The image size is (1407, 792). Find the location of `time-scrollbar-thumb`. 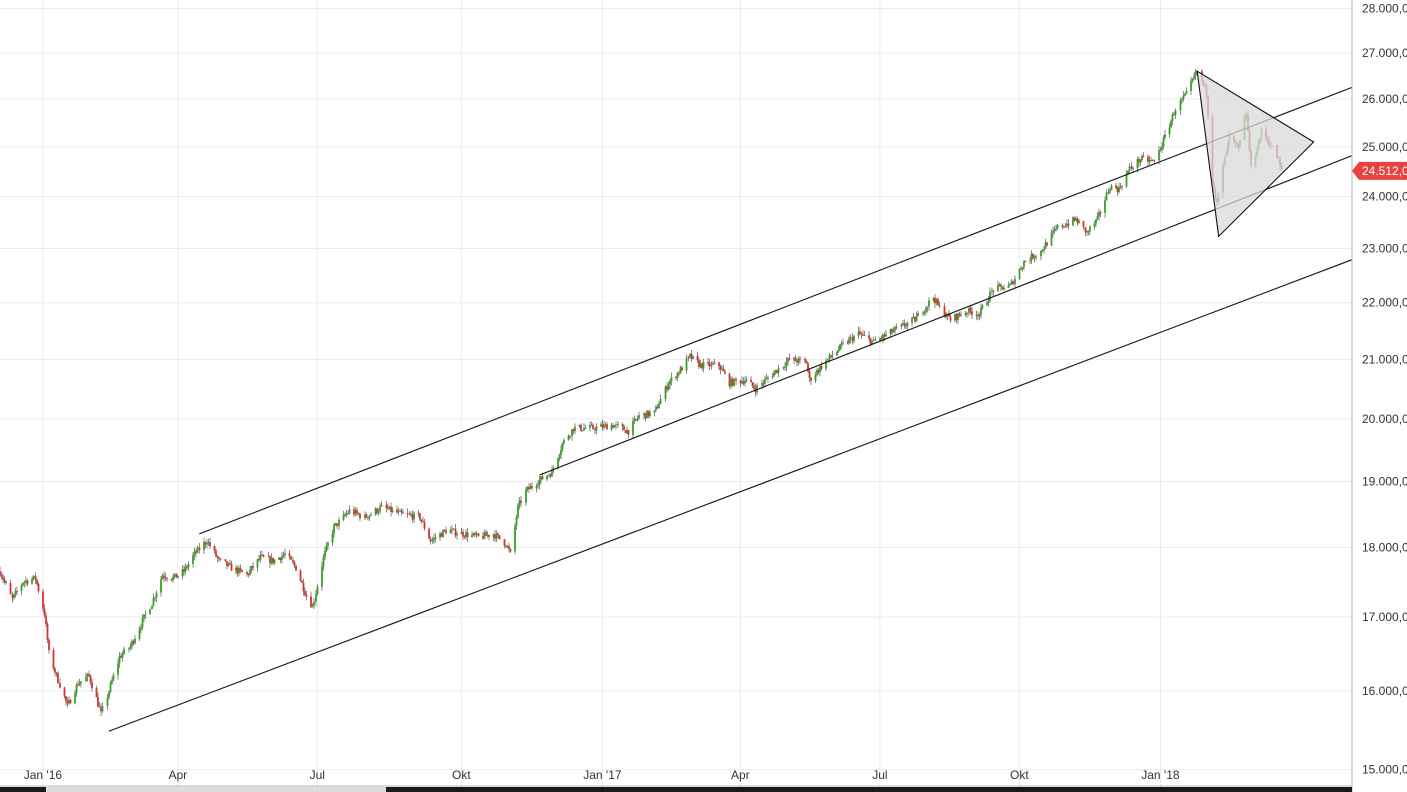

time-scrollbar-thumb is located at coordinates (216, 789).